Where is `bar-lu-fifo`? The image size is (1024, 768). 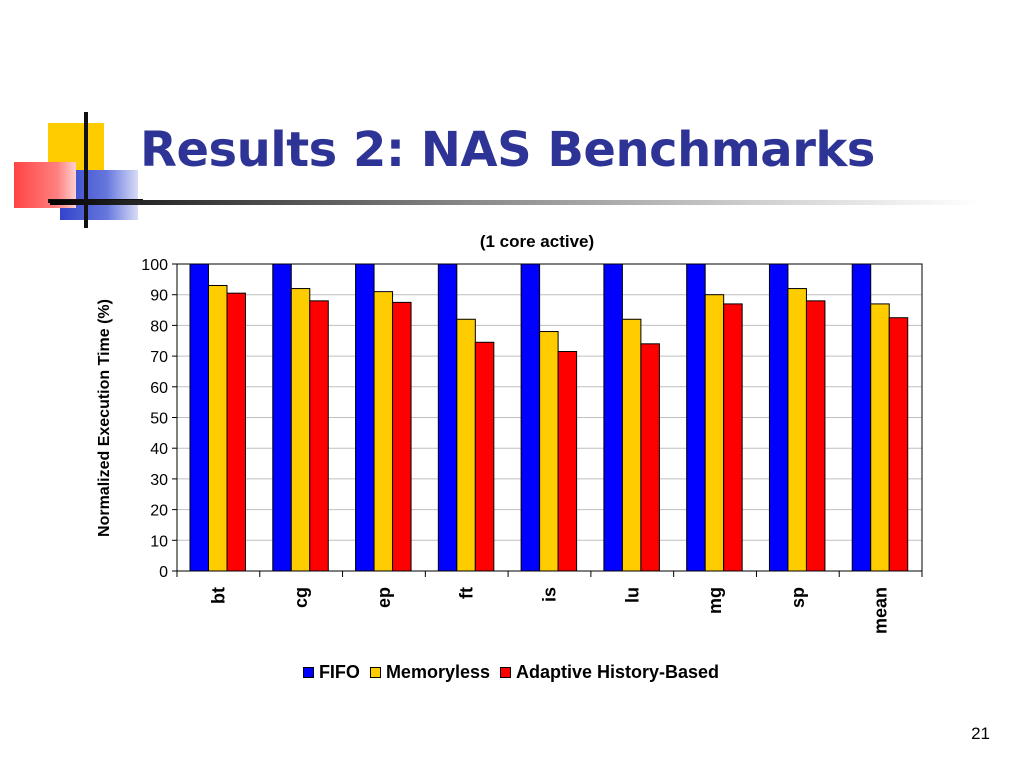
bar-lu-fifo is located at coordinates (613, 417).